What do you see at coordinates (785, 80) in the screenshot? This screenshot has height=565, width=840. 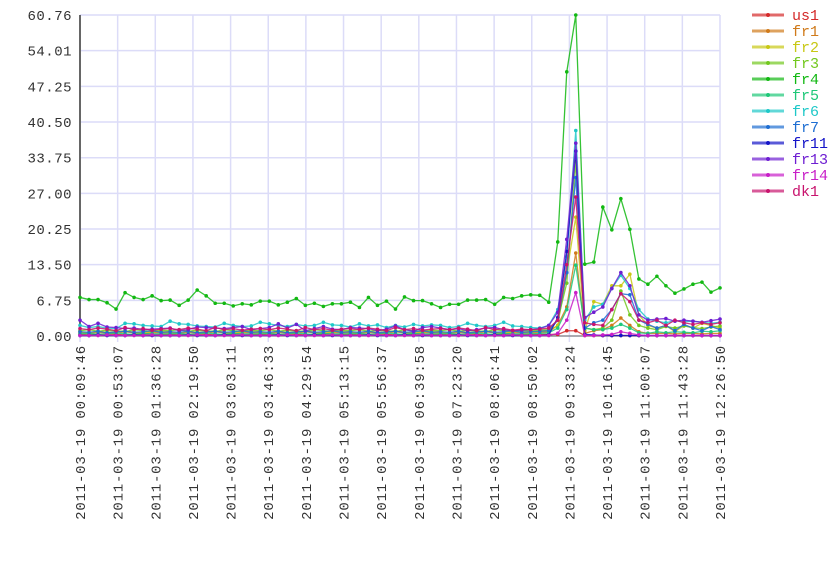 I see `legend-item-fr4: fr4` at bounding box center [785, 80].